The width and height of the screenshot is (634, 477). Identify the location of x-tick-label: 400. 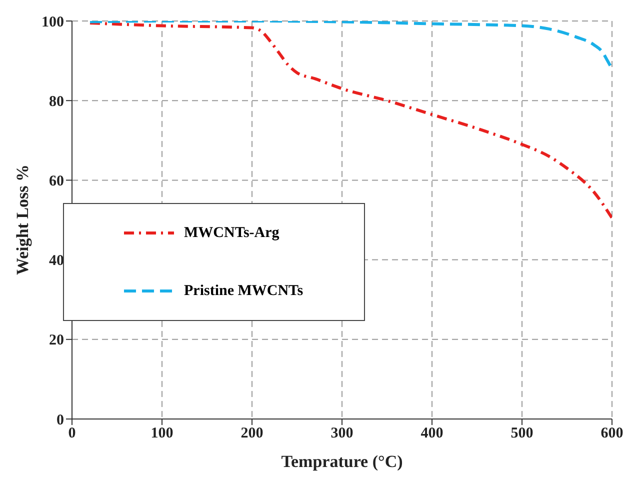
(432, 434).